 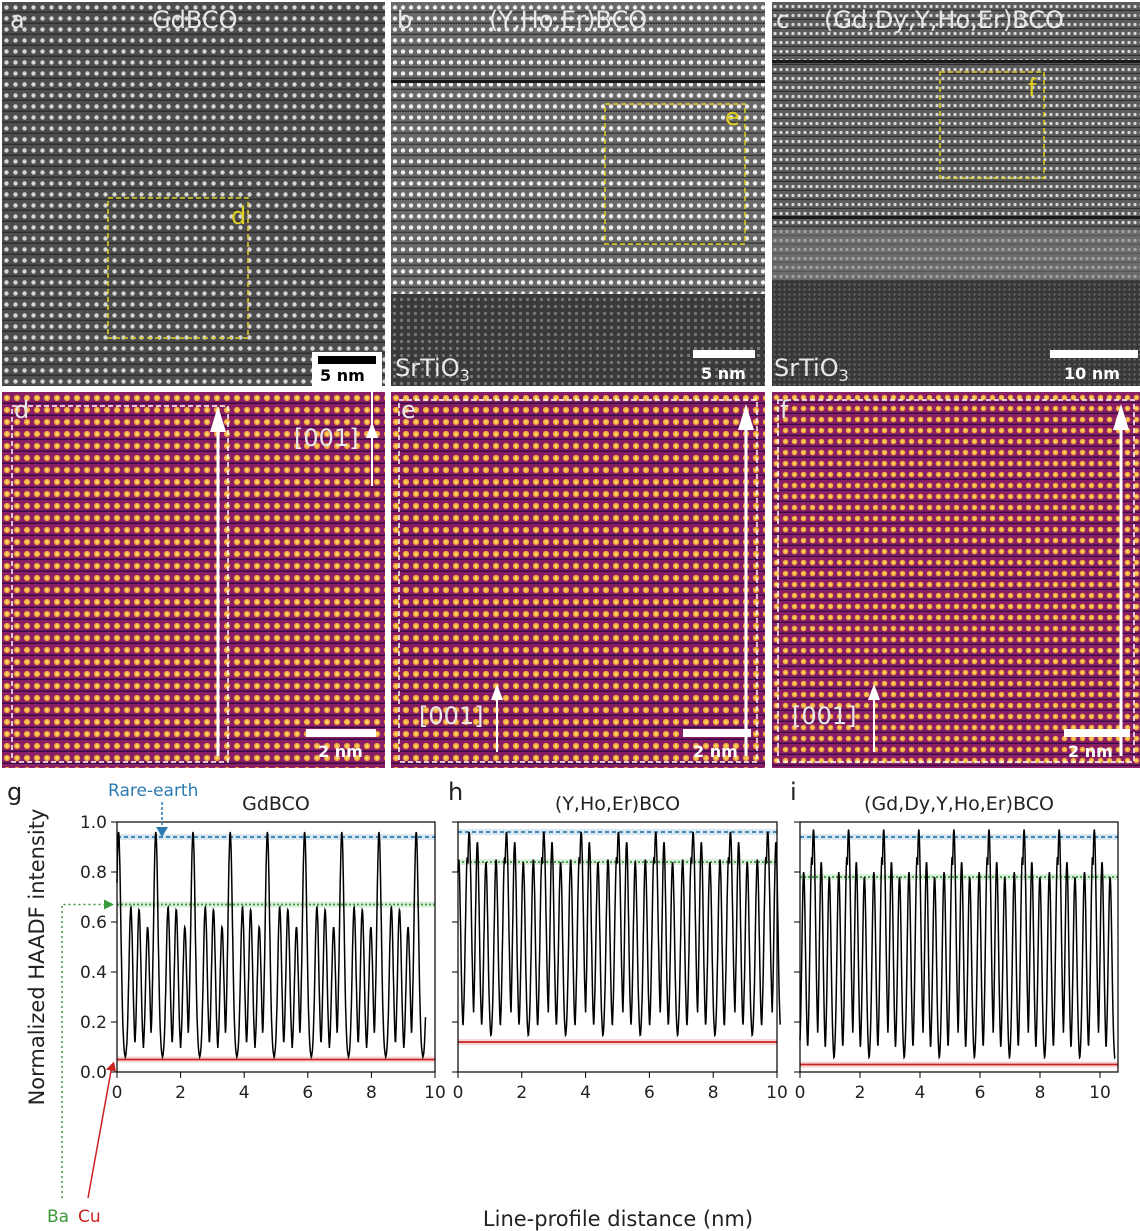 I want to click on profile-box-d, so click(x=120, y=584).